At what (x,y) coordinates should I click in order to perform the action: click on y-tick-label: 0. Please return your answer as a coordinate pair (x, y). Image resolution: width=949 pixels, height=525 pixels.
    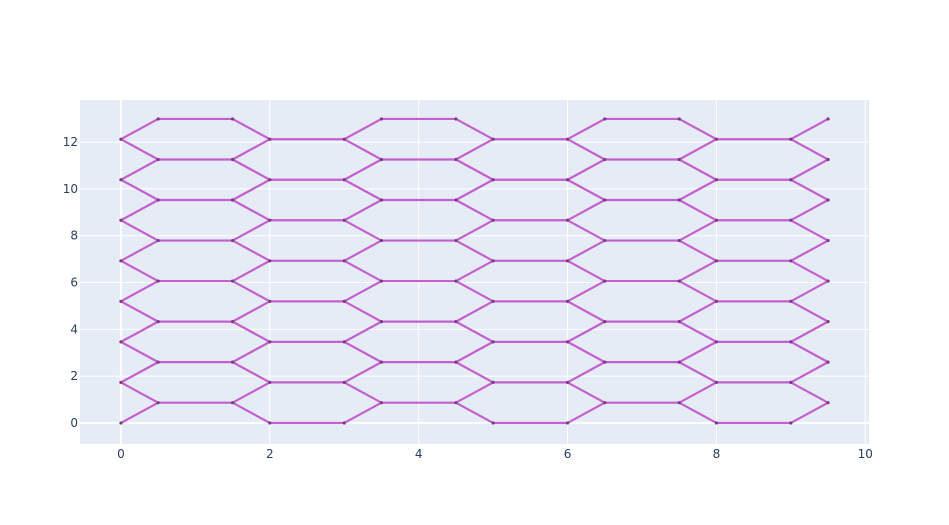
    Looking at the image, I should click on (74, 423).